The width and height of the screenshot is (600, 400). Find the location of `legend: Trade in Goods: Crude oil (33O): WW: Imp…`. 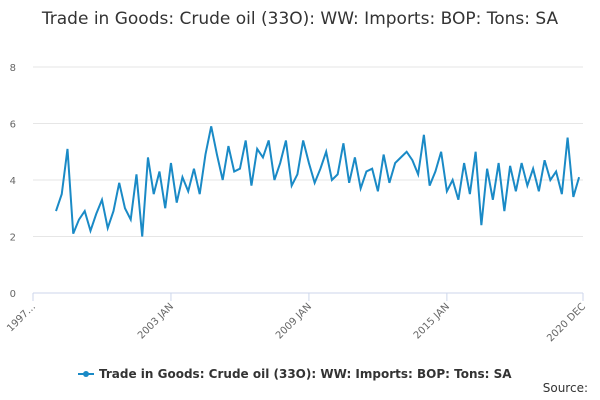

legend: Trade in Goods: Crude oil (33O): WW: Imp… is located at coordinates (295, 374).